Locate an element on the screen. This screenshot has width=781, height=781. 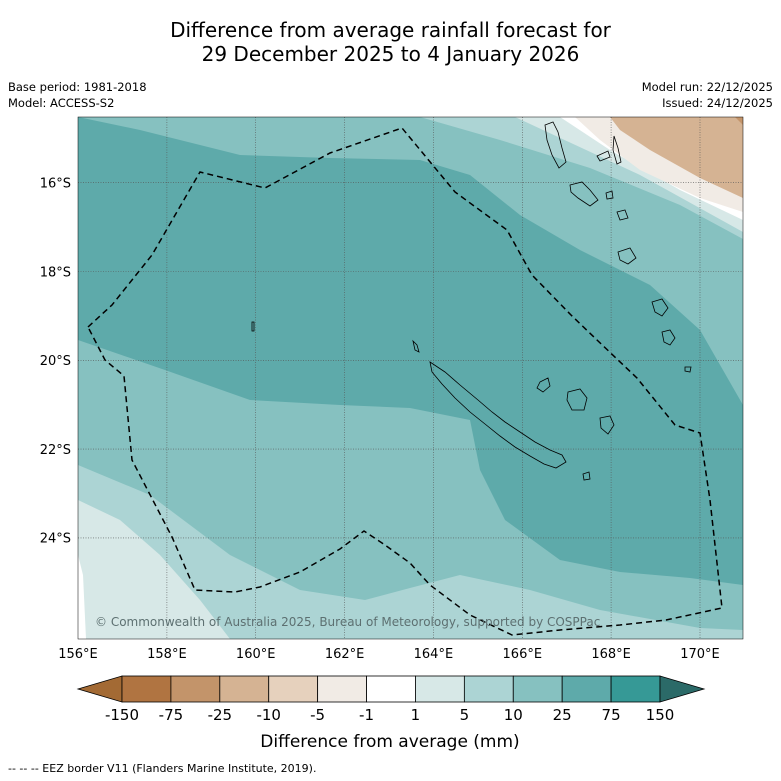
ouvea-island is located at coordinates (543, 385).